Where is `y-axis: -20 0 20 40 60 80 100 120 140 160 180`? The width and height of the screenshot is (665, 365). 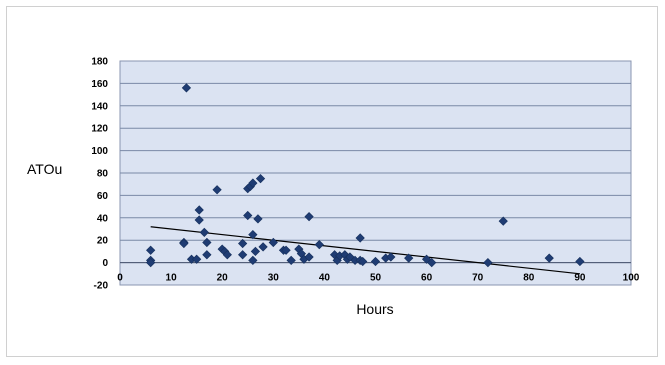 y-axis: -20 0 20 40 60 80 100 120 140 160 180 is located at coordinates (99, 174).